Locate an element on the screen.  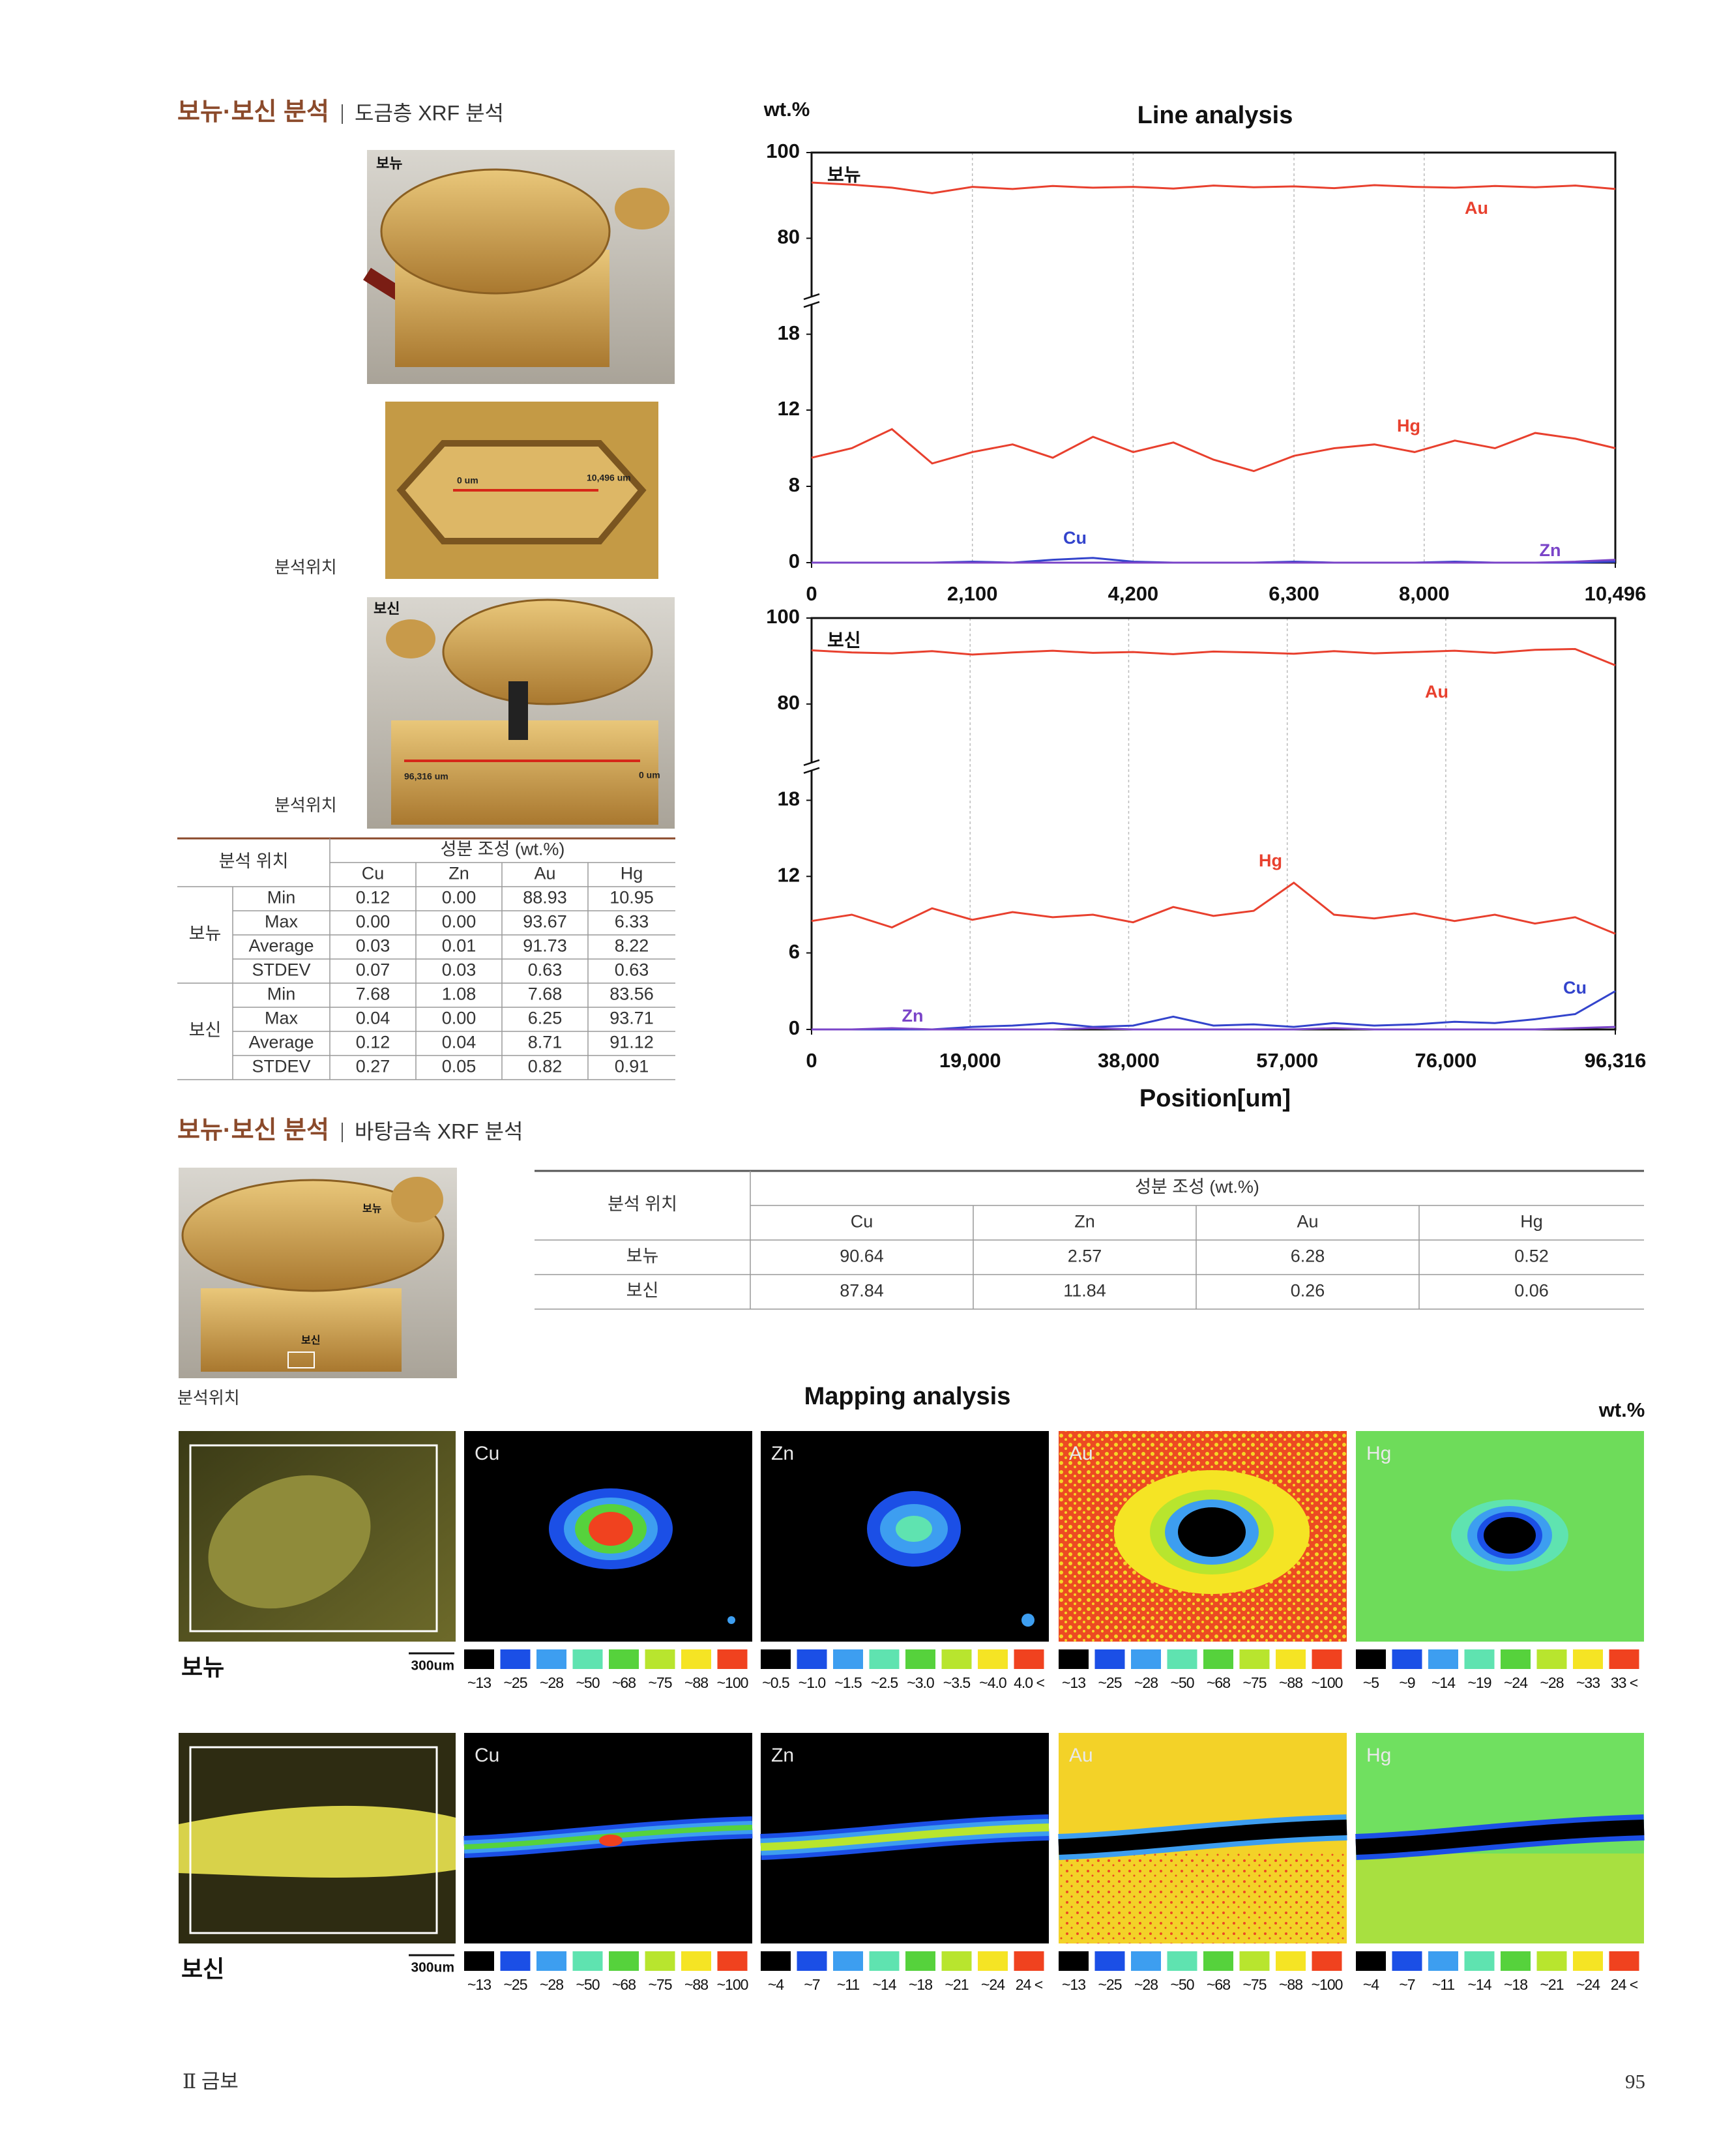
scale-bar-label: 300um is located at coordinates (433, 1666).